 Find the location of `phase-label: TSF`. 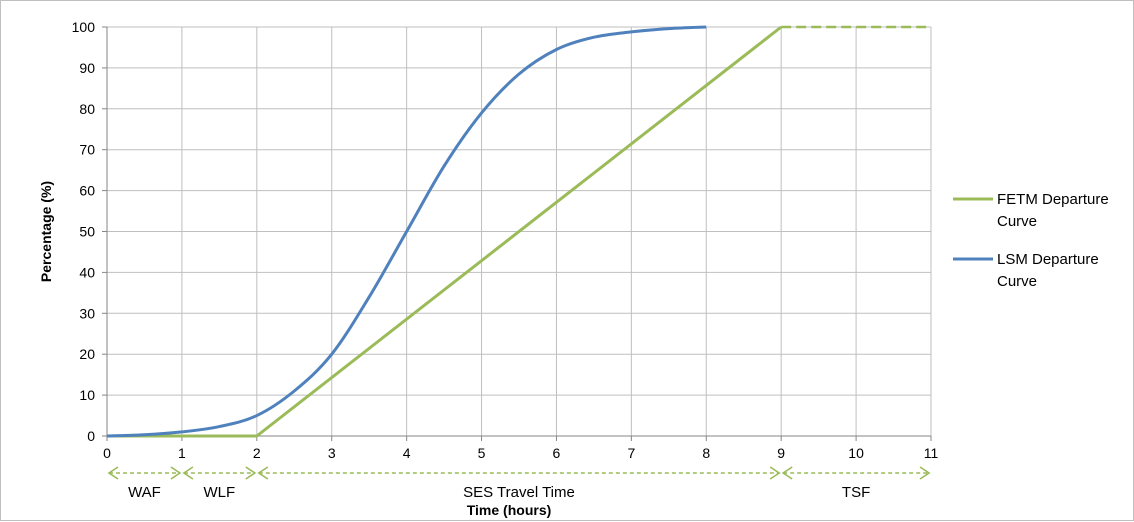

phase-label: TSF is located at coordinates (856, 492).